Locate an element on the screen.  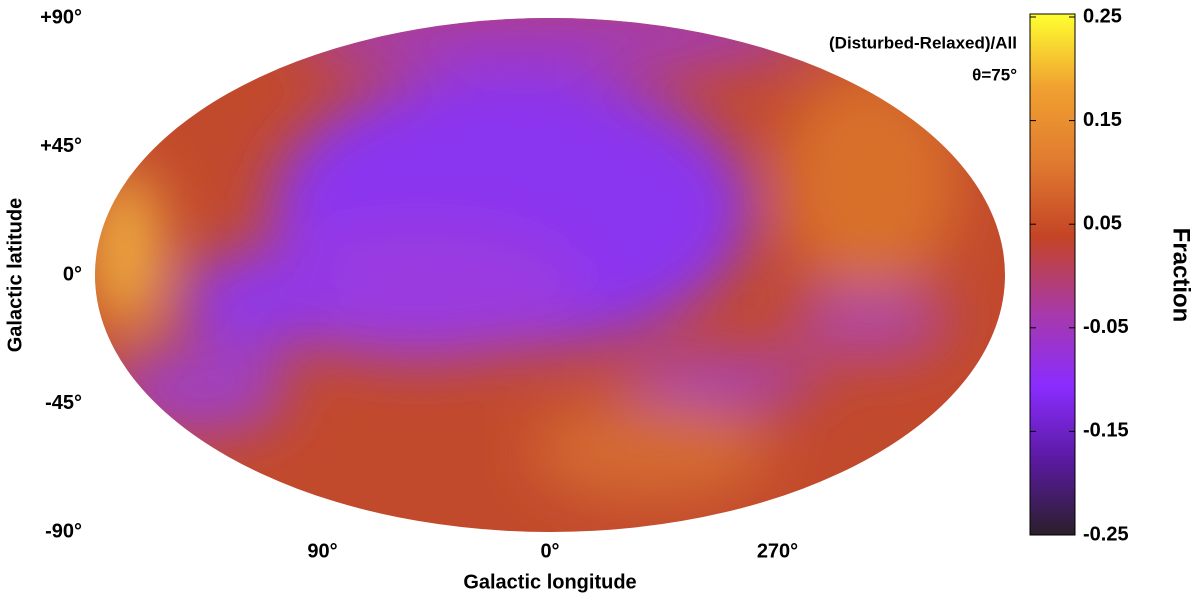
colorbar-tick-label: -0.05 is located at coordinates (1106, 327).